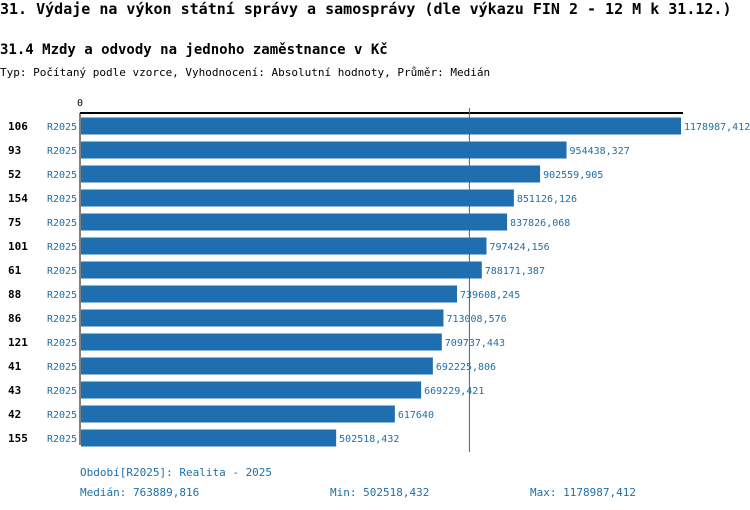  Describe the element at coordinates (18, 342) in the screenshot. I see `row-id-121: 121` at that location.